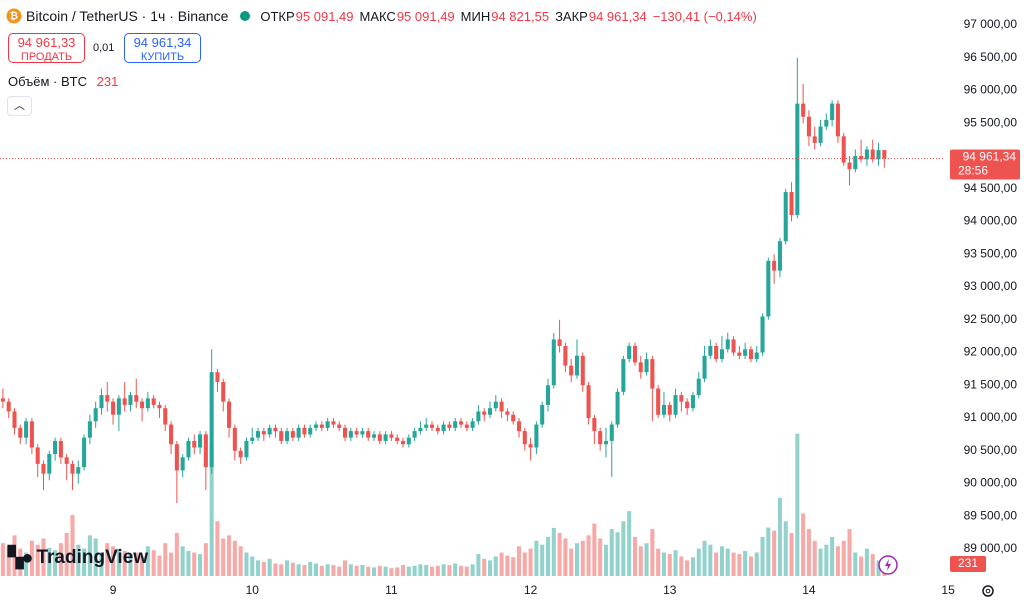 This screenshot has width=1024, height=602. Describe the element at coordinates (985, 164) in the screenshot. I see `last-price-tag` at that location.